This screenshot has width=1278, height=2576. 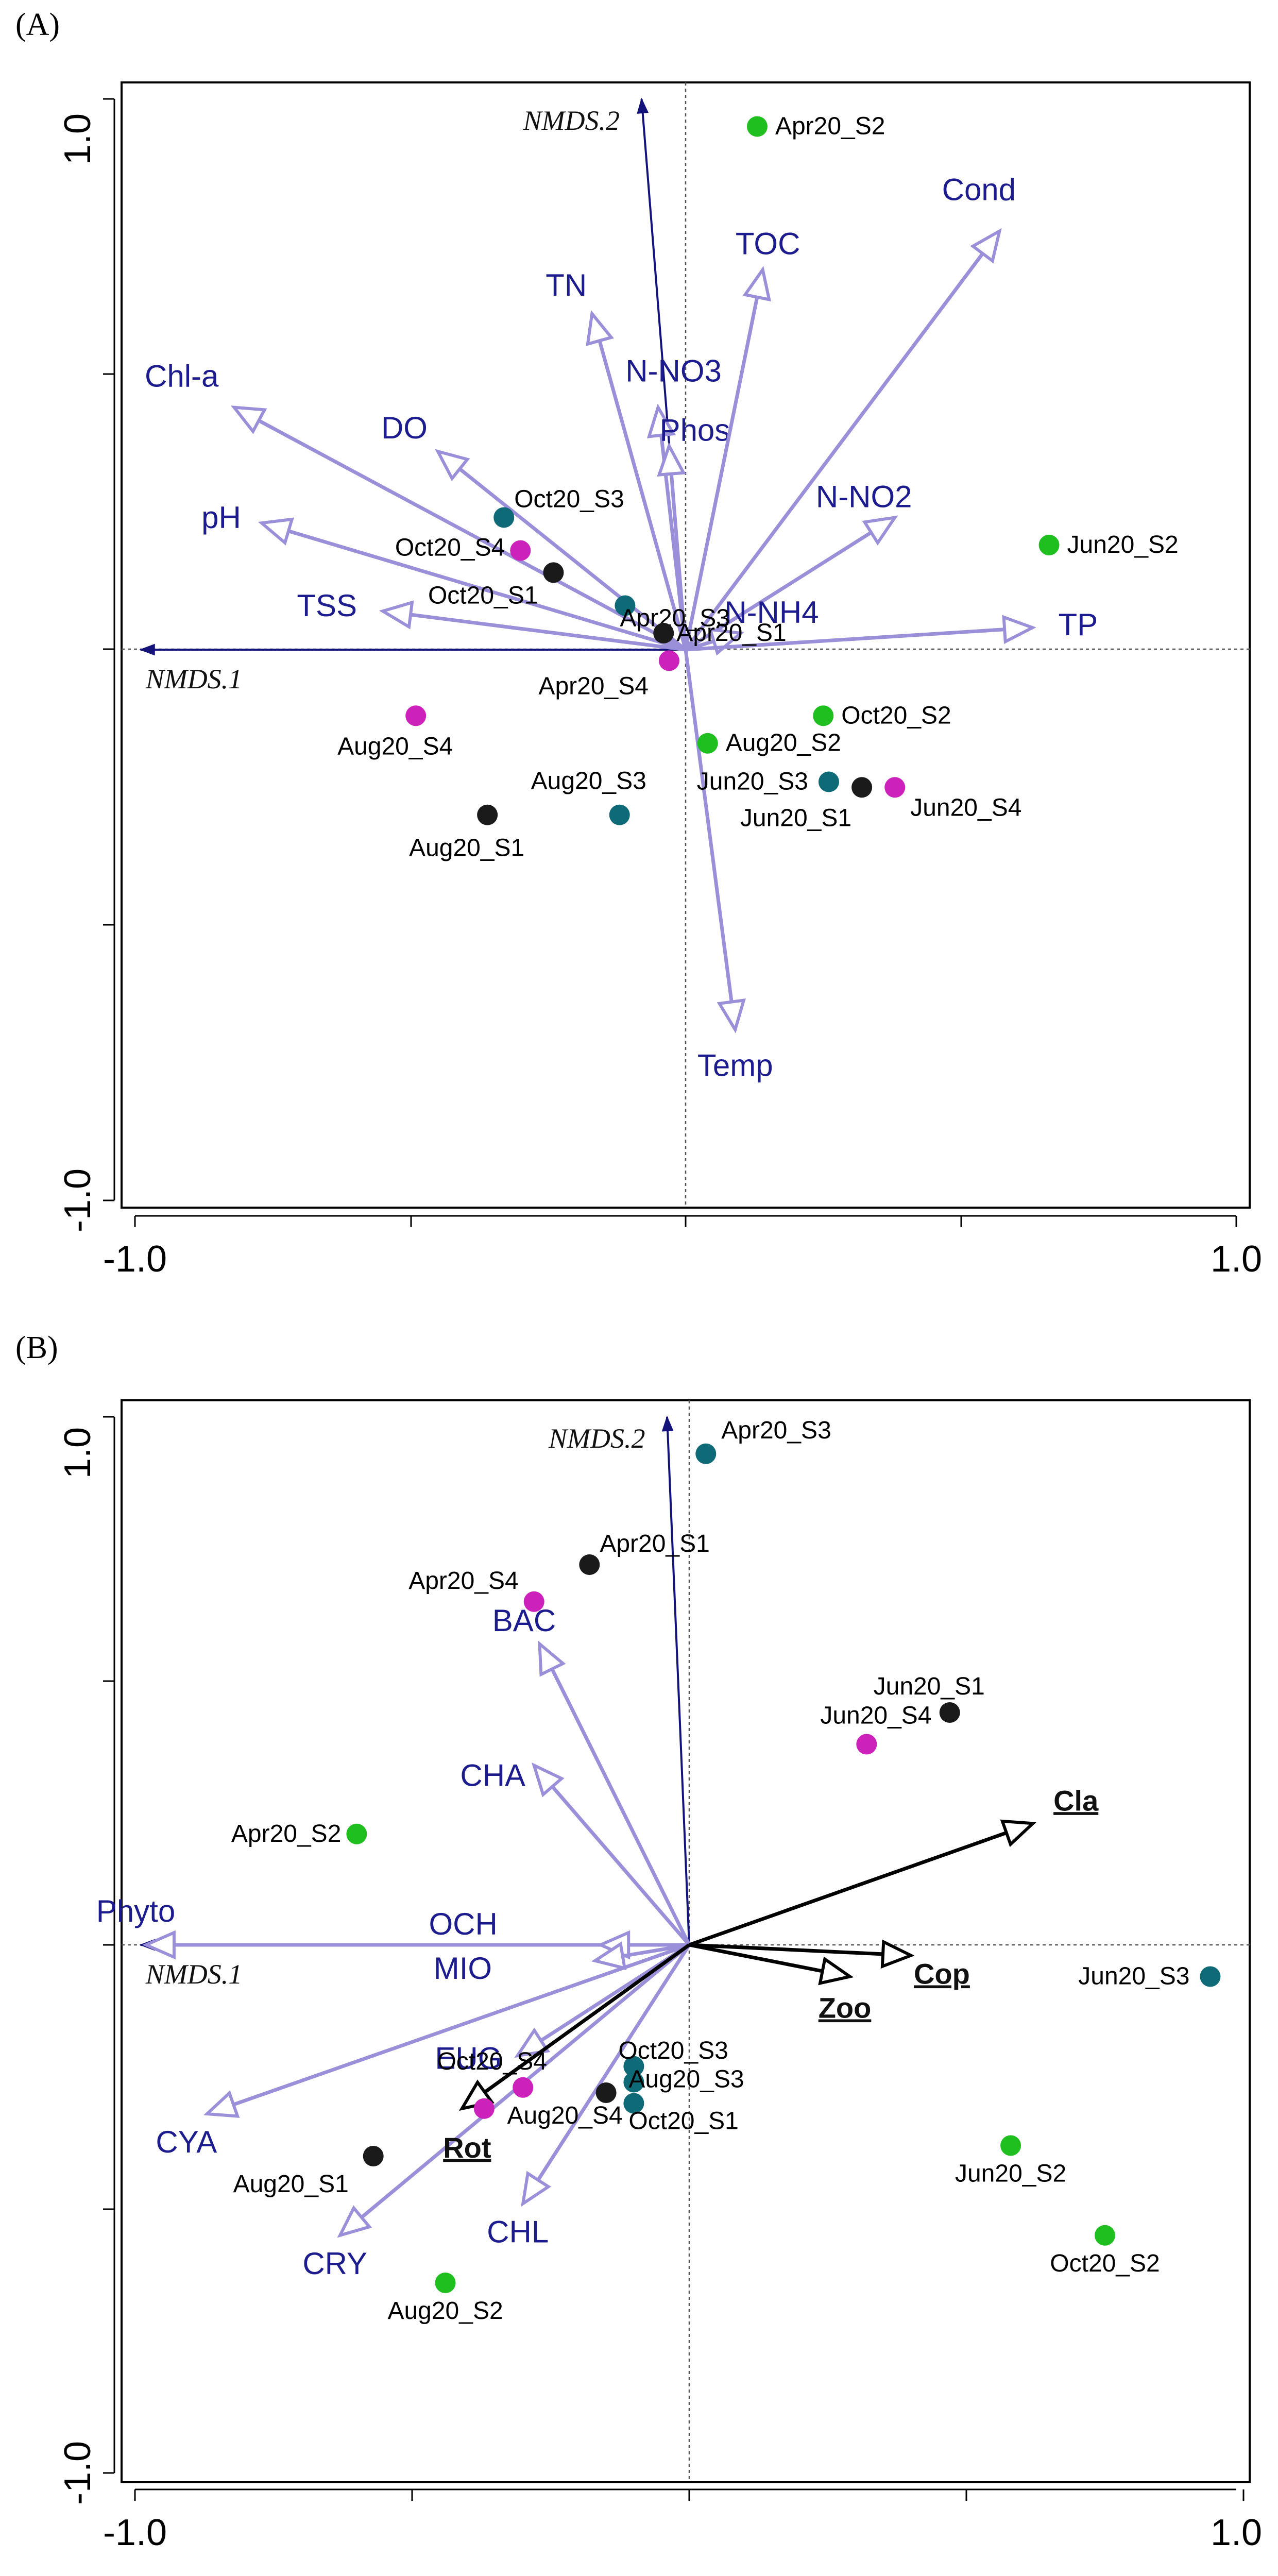 What do you see at coordinates (1133, 1976) in the screenshot?
I see `panel-b-site-label-jun20-s3: Jun20_S3` at bounding box center [1133, 1976].